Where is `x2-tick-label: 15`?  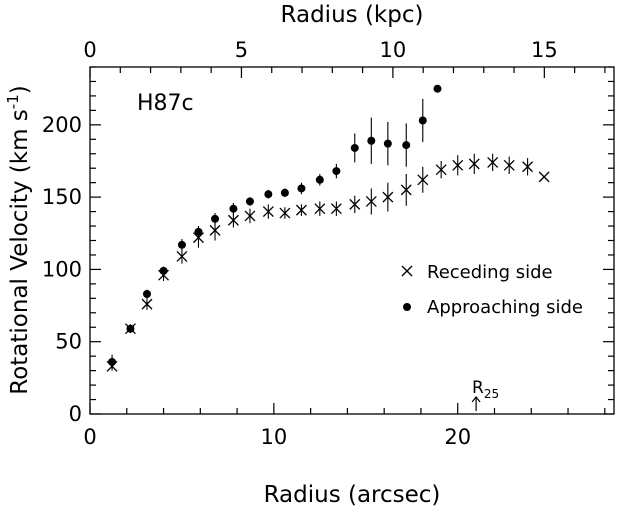 x2-tick-label: 15 is located at coordinates (544, 50).